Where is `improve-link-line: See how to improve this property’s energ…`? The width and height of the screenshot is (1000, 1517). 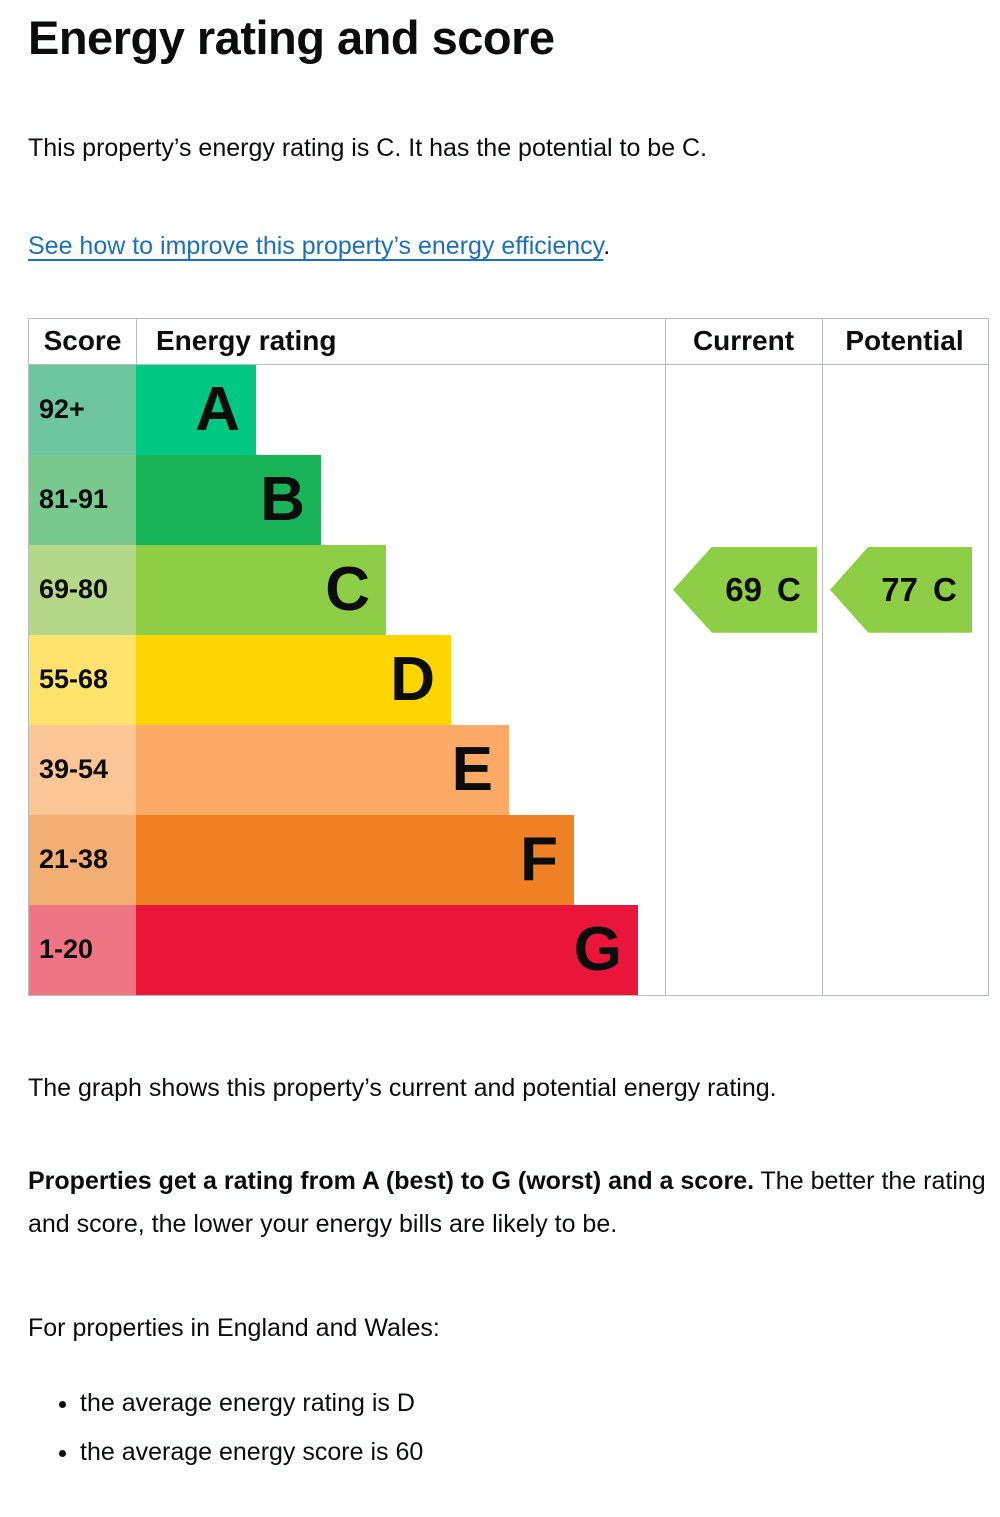
improve-link-line: See how to improve this property’s energ… is located at coordinates (507, 246).